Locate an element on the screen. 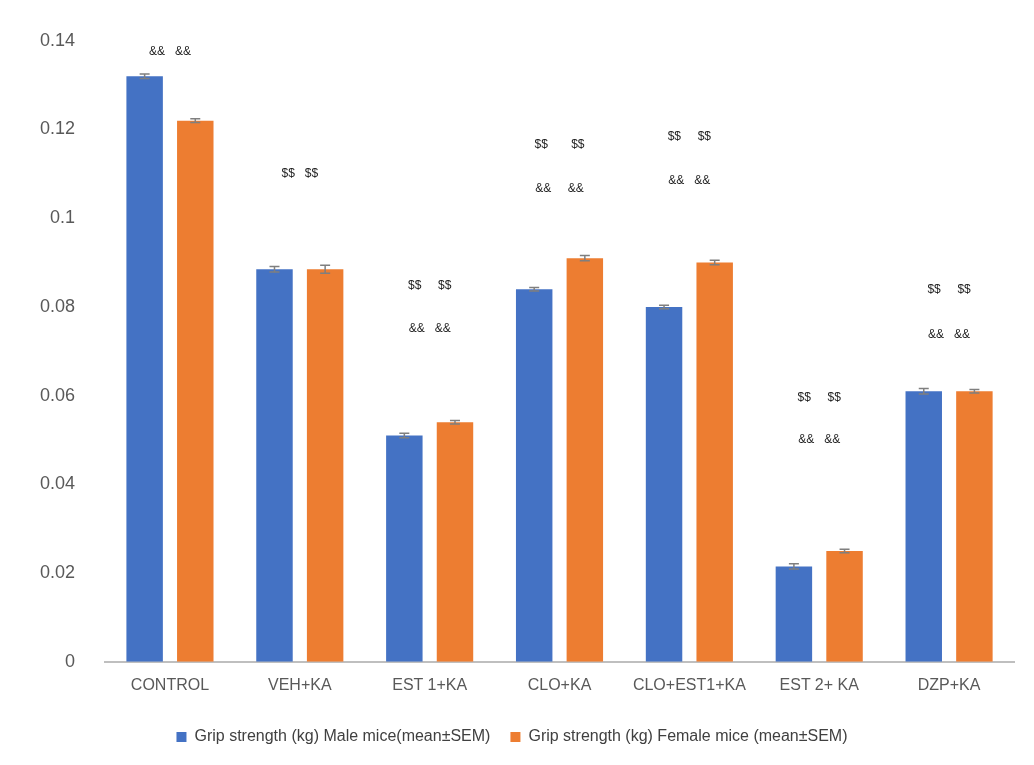  y-tick-label: 0.04 is located at coordinates (57, 483).